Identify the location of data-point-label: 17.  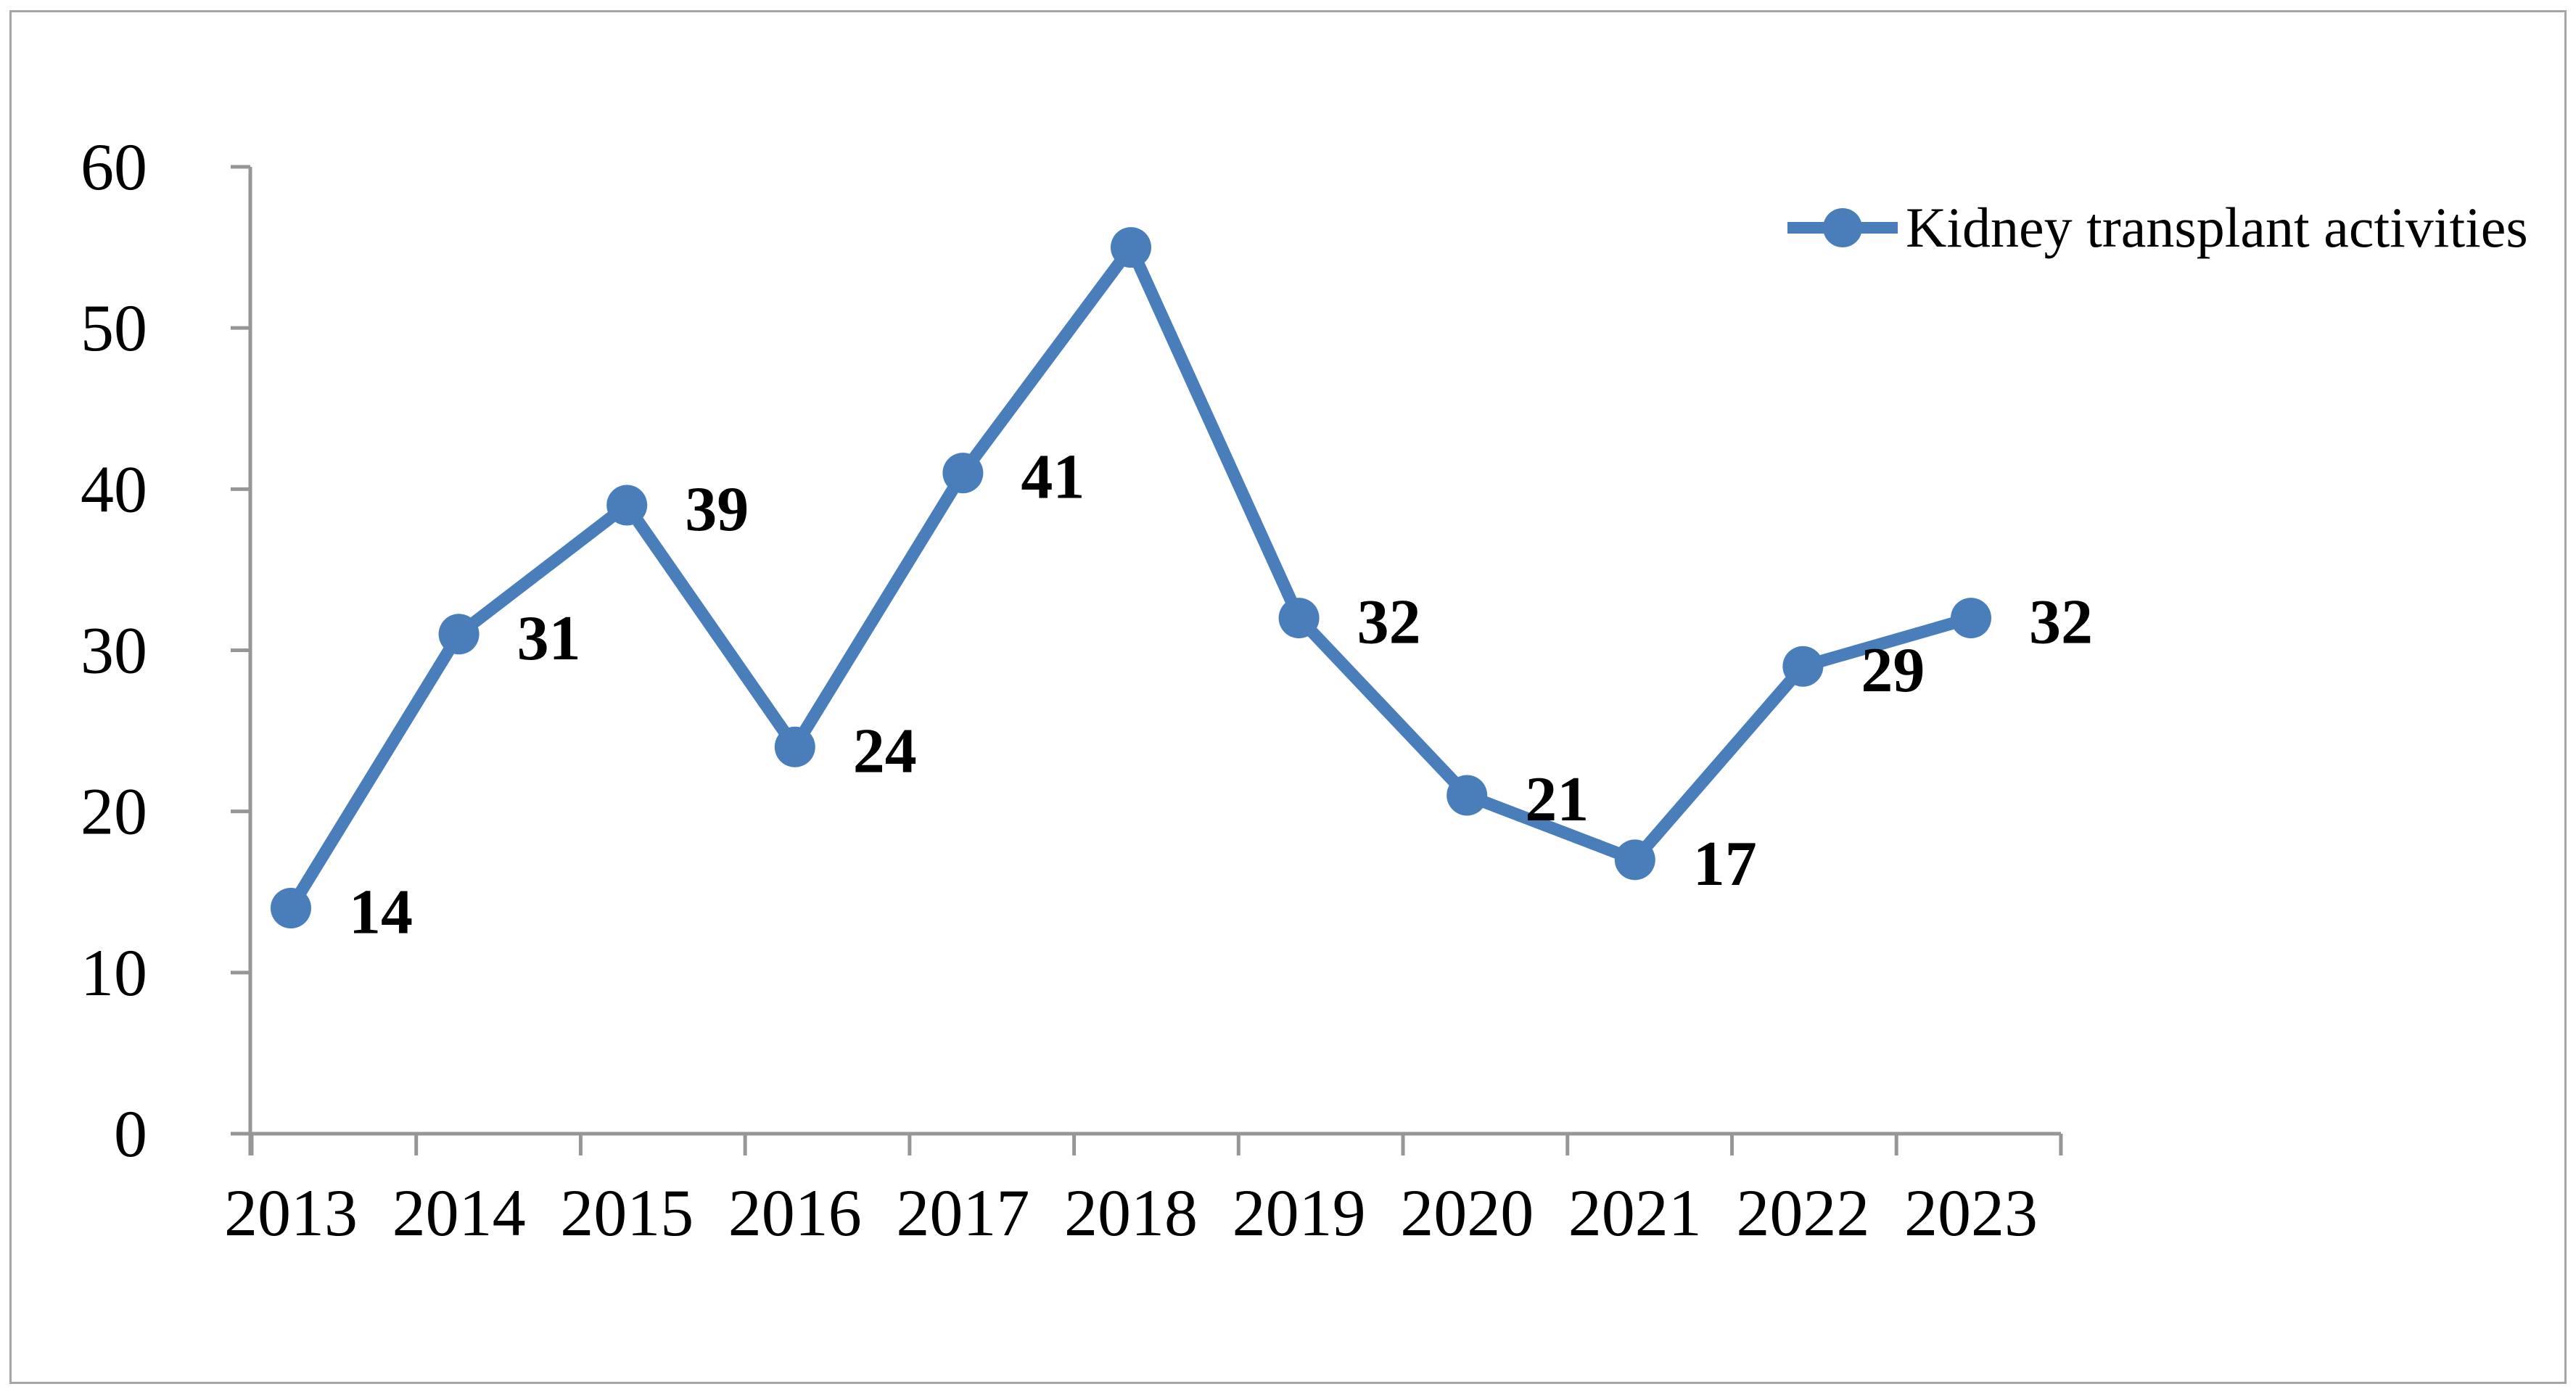
(1725, 864).